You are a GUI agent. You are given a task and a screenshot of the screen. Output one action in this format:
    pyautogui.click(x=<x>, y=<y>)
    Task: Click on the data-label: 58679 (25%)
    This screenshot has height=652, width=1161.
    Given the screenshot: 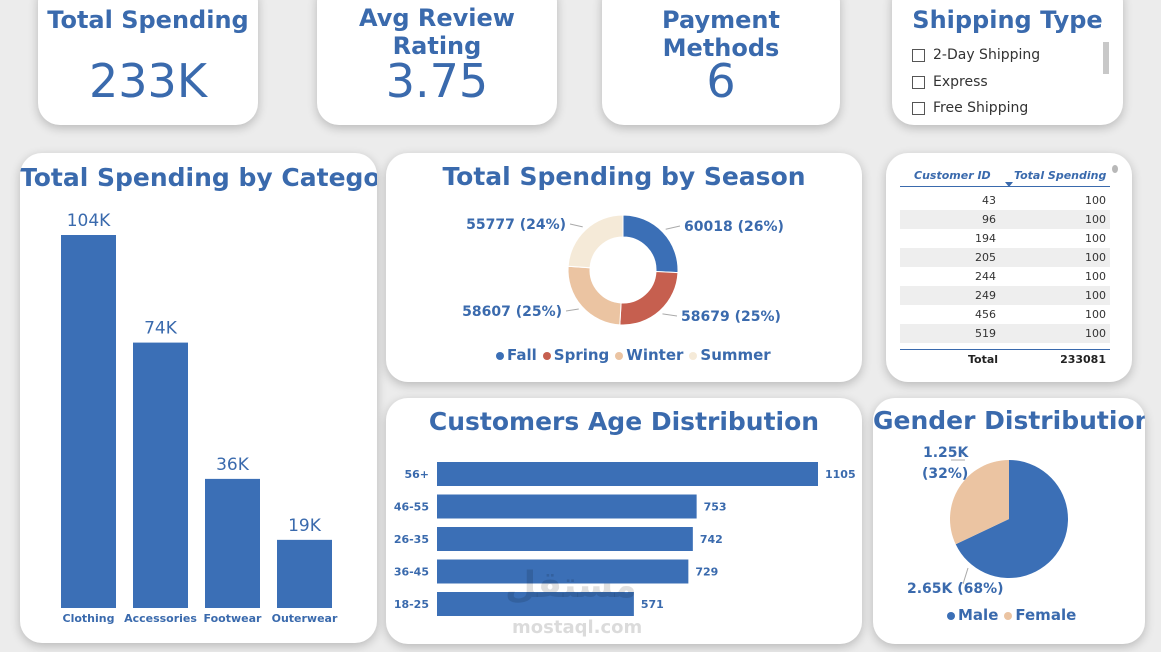 What is the action you would take?
    pyautogui.click(x=731, y=317)
    